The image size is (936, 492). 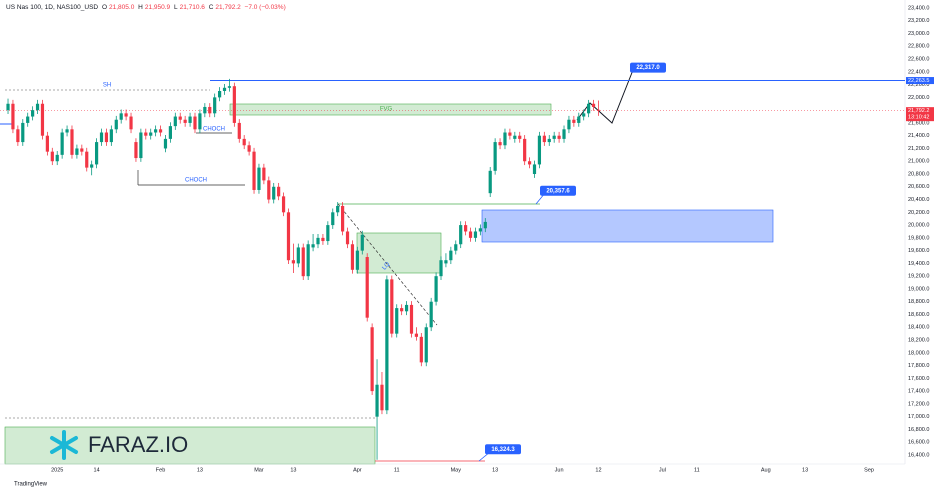 What do you see at coordinates (918, 81) in the screenshot?
I see `axis-price-label: 22,263.5` at bounding box center [918, 81].